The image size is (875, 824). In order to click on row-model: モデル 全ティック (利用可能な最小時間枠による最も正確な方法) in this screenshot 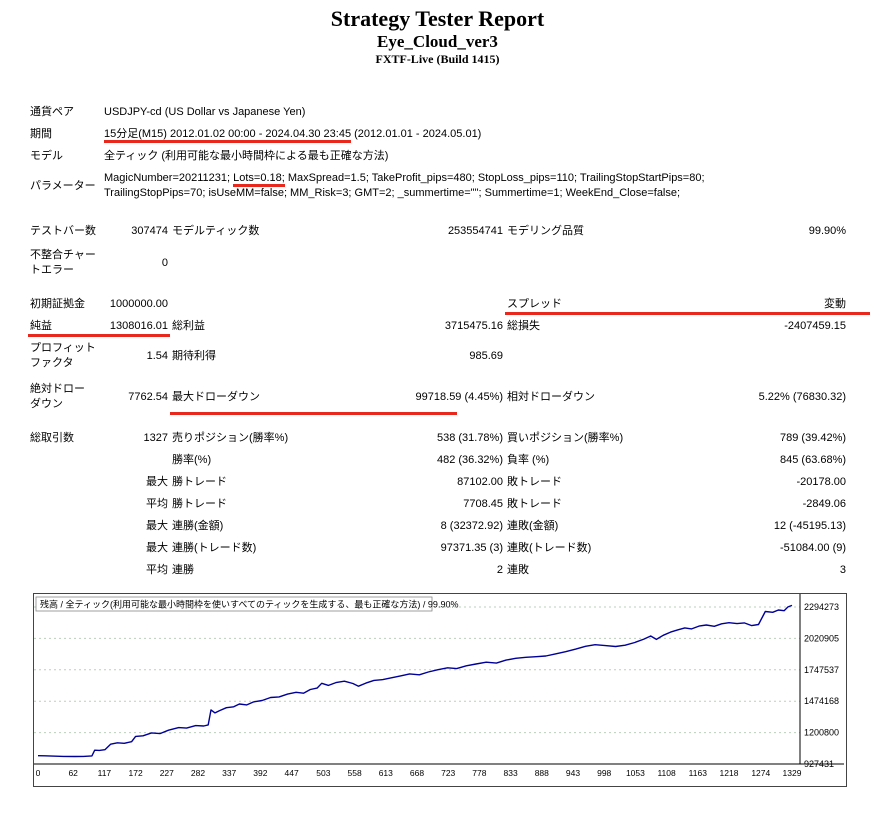, I will do `click(438, 157)`.